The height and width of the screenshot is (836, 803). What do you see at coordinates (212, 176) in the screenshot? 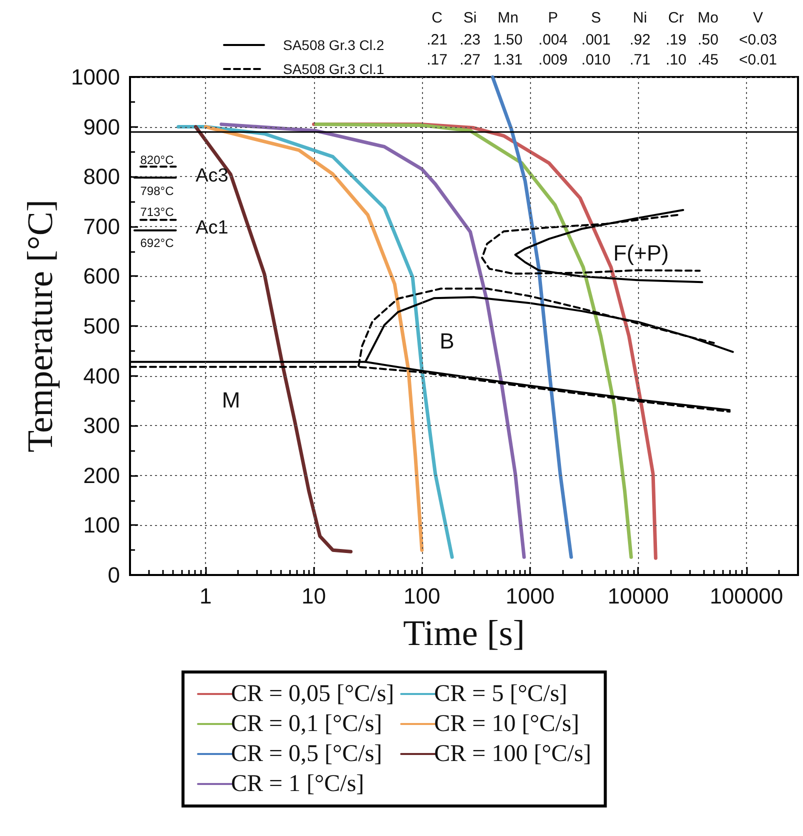
I see `annotation: Ac3` at bounding box center [212, 176].